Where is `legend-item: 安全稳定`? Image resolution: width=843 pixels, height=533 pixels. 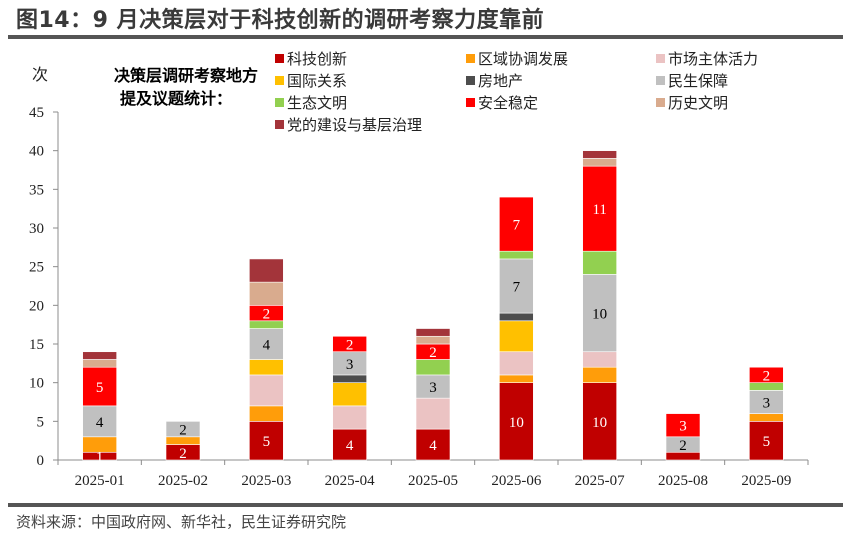
legend-item: 安全稳定 is located at coordinates (502, 103).